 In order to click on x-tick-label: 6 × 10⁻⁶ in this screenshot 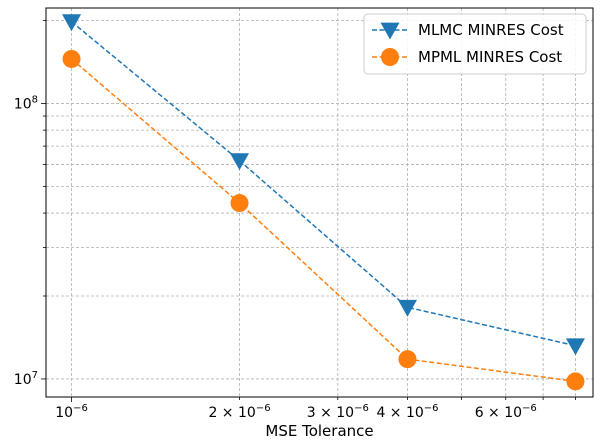, I will do `click(506, 412)`.